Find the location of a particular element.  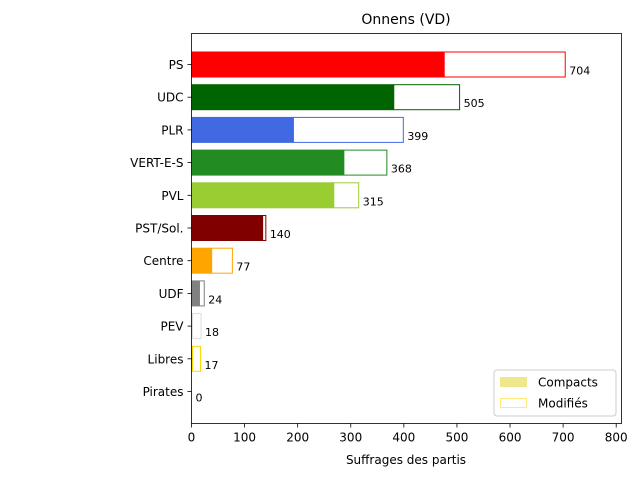

category-label-9: Libres is located at coordinates (166, 359).